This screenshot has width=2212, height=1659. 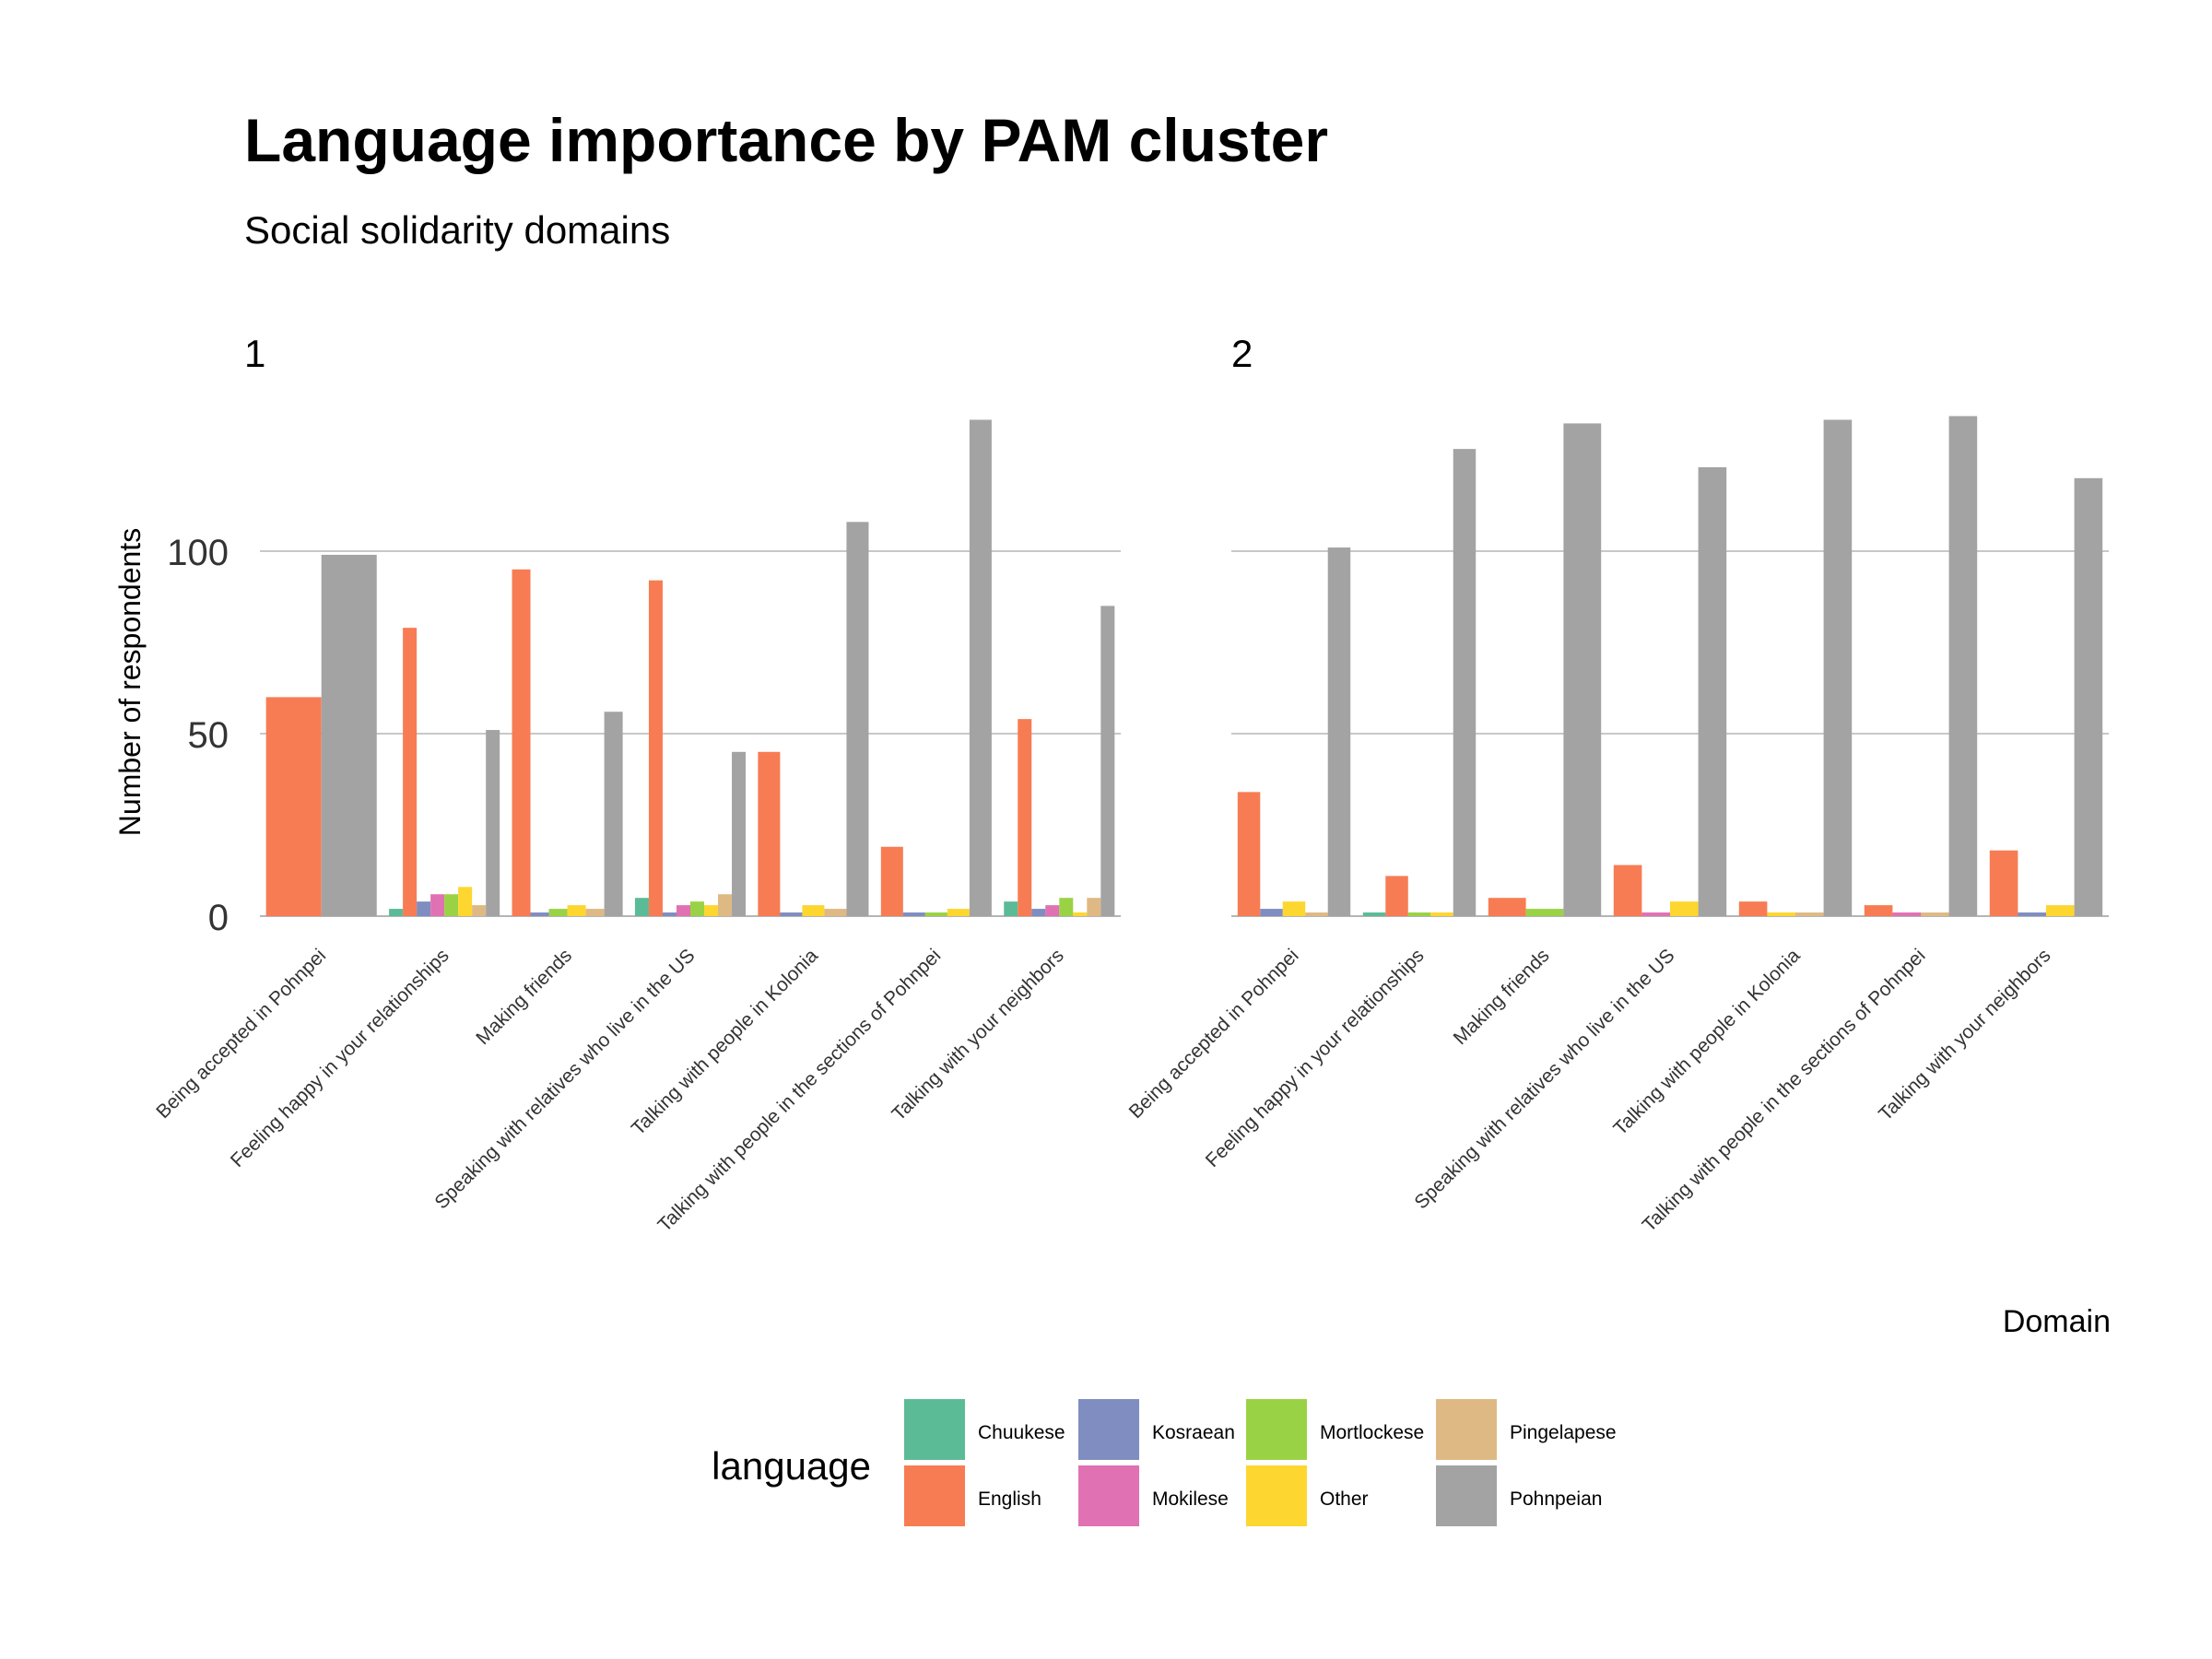 I want to click on legend-item-other: Other, so click(x=1307, y=1495).